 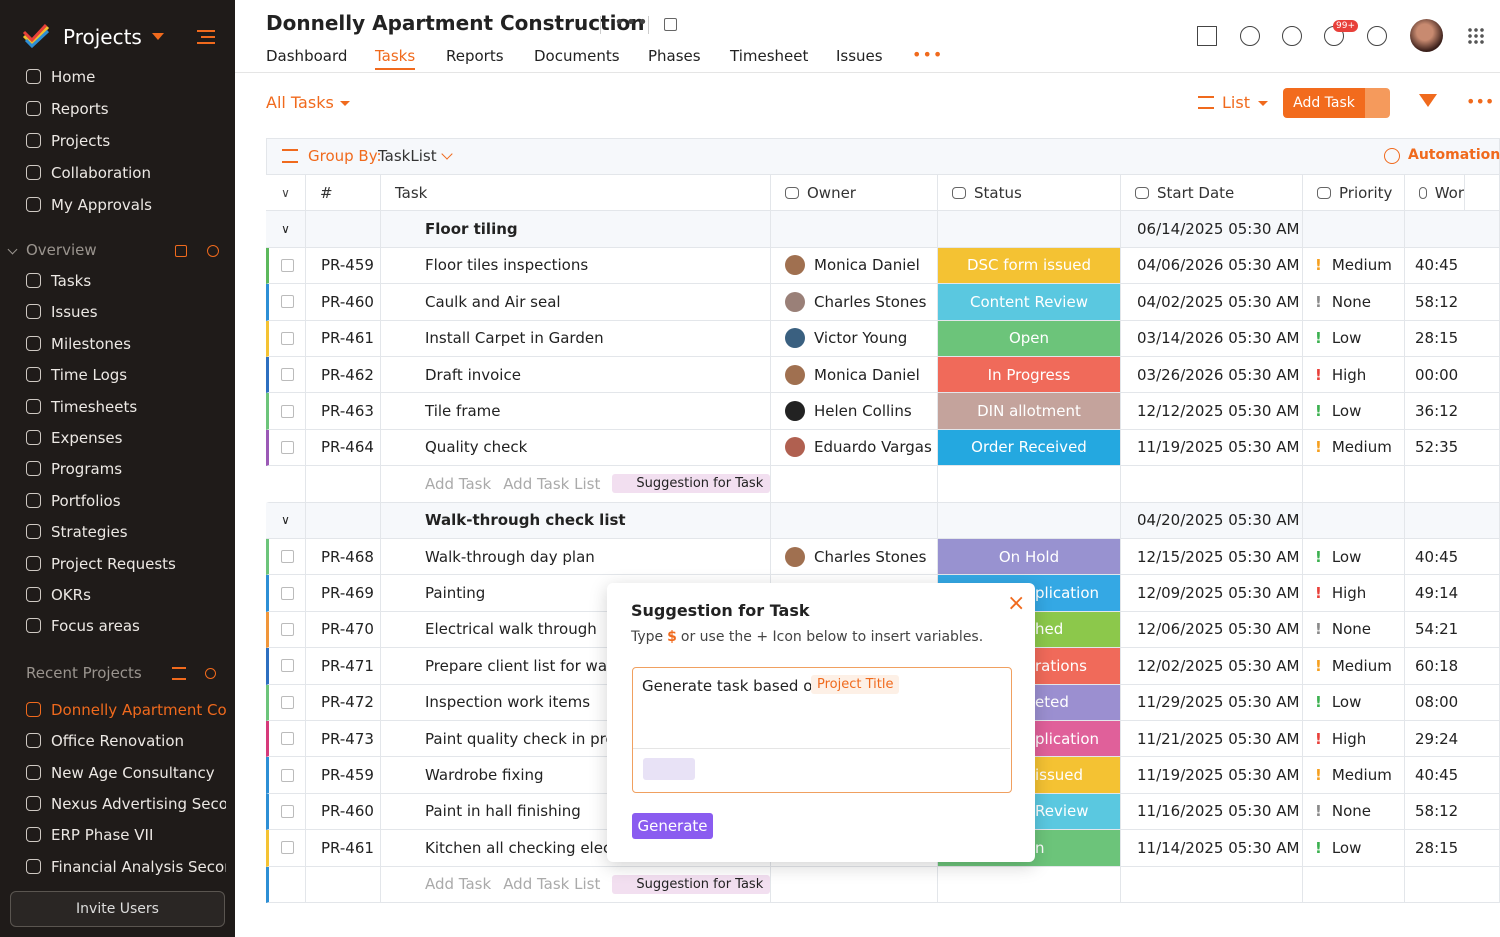 I want to click on search-icon, so click(x=1250, y=36).